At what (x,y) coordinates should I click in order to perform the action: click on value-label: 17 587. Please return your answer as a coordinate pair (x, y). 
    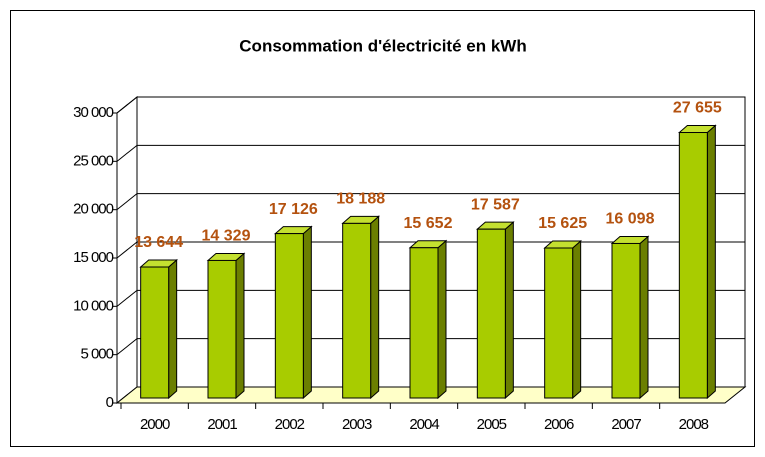
    Looking at the image, I should click on (495, 204).